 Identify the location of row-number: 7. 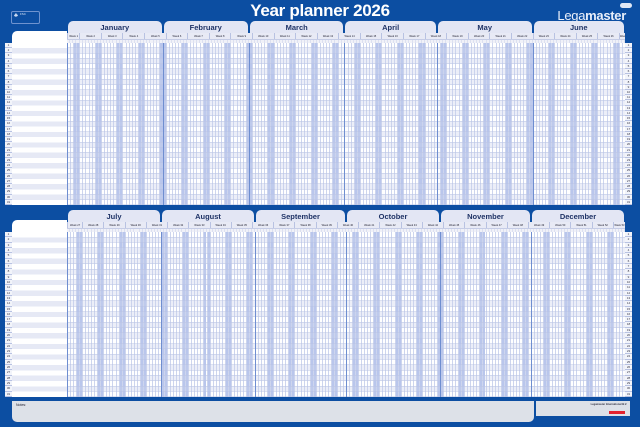
(628, 77).